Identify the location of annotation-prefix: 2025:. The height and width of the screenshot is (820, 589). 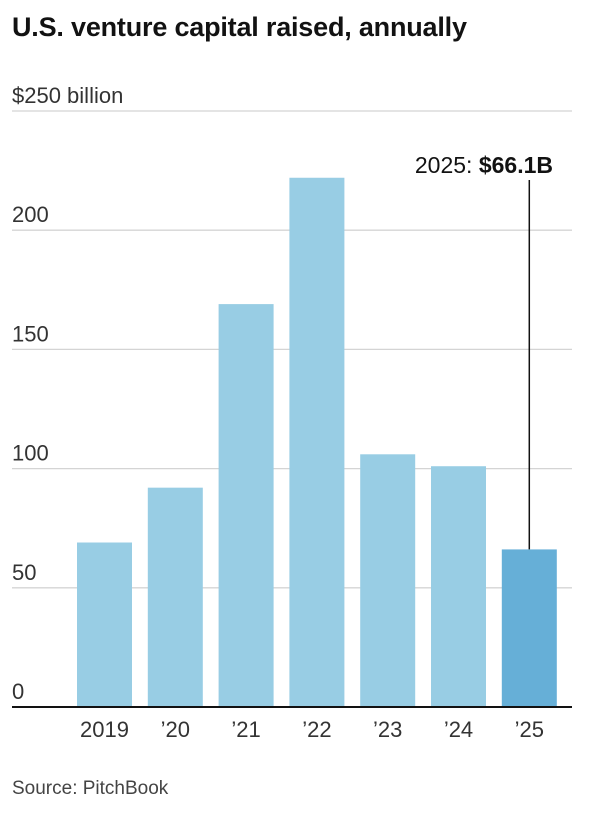
(447, 165).